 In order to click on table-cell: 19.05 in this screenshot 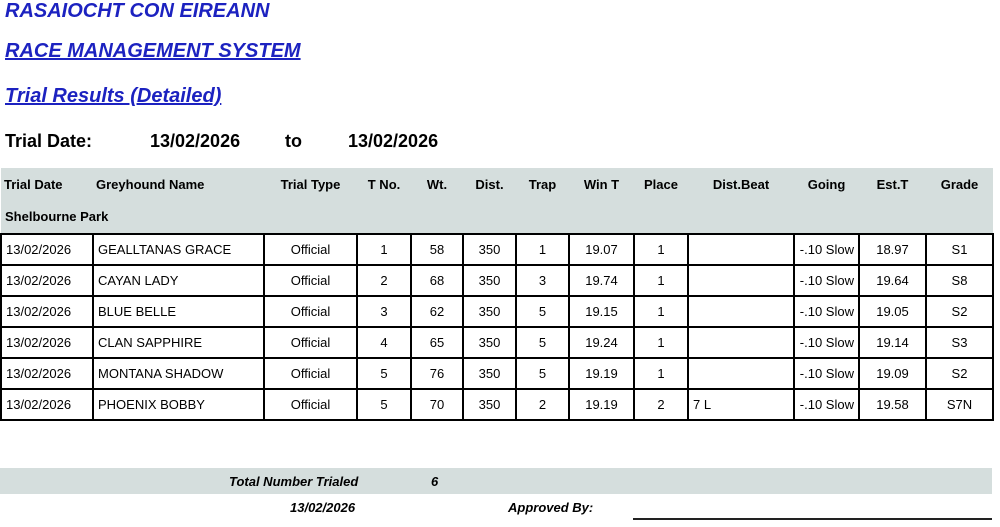, I will do `click(892, 311)`.